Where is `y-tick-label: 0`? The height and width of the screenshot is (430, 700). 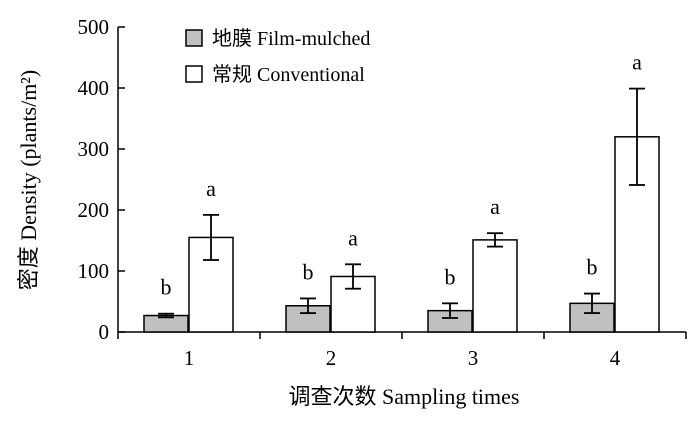 y-tick-label: 0 is located at coordinates (104, 332).